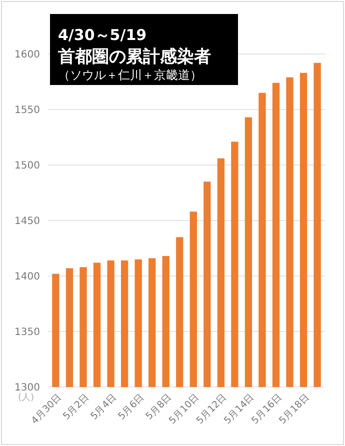 This screenshot has height=446, width=345. I want to click on y-tick-label: 1500, so click(27, 166).